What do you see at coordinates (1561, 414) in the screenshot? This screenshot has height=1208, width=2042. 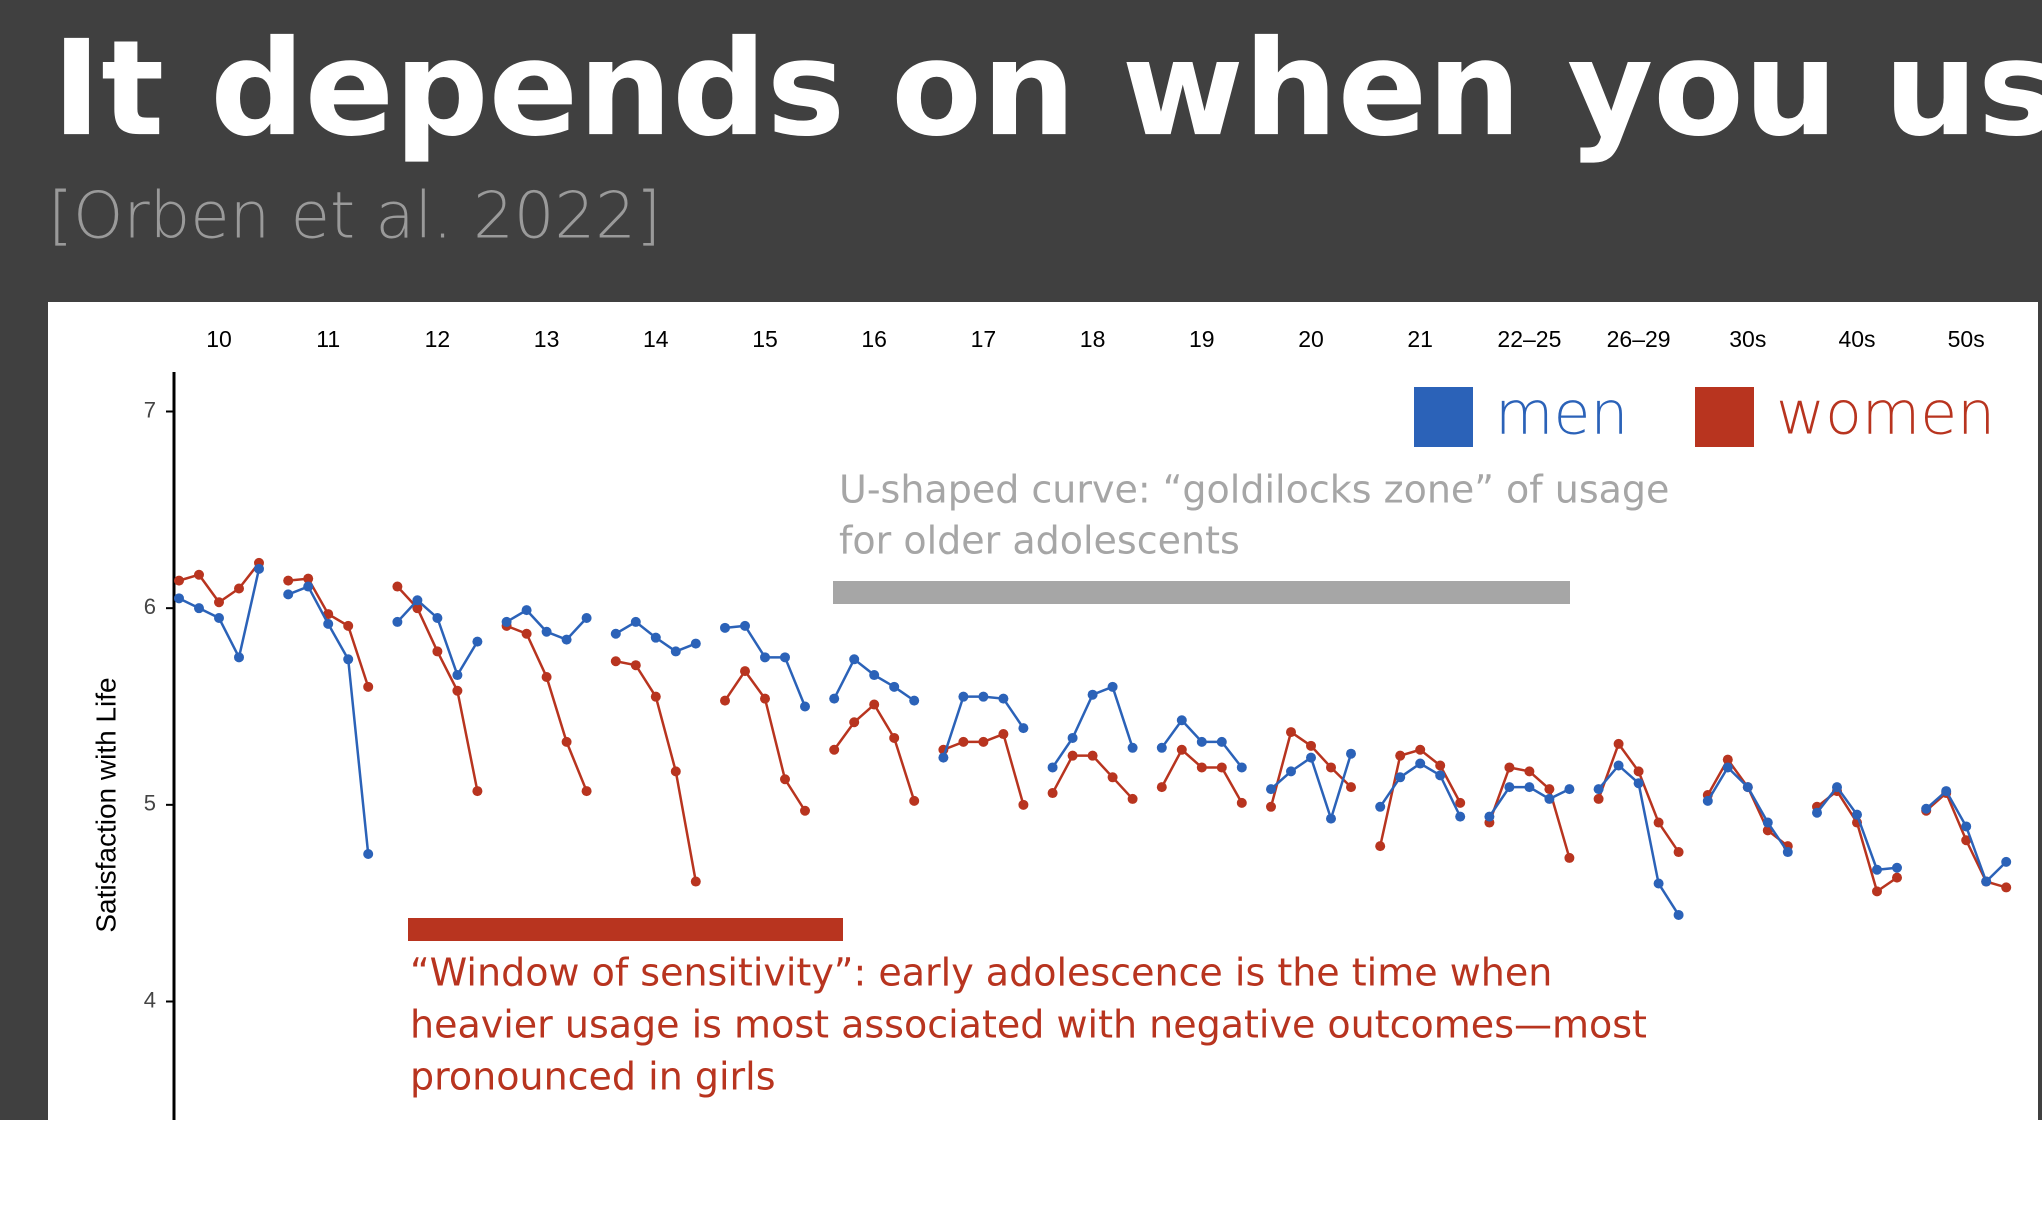 I see `legend-label: men` at bounding box center [1561, 414].